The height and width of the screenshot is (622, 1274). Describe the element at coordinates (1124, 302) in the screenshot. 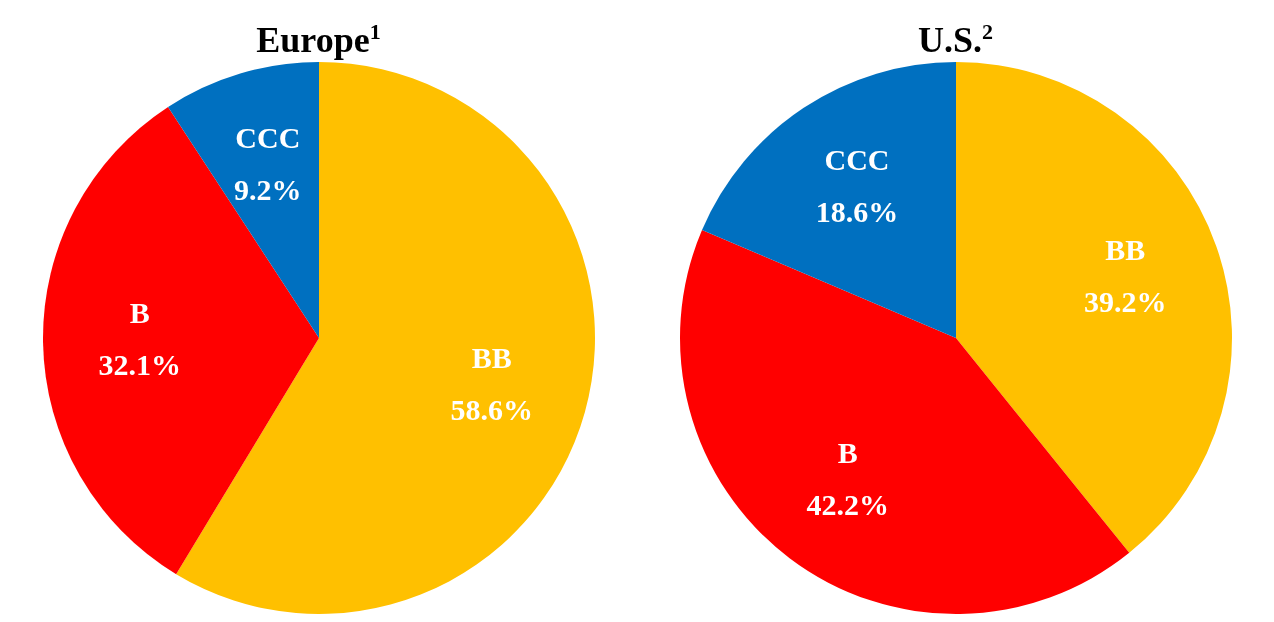

I see `data-label: 39.2%` at that location.